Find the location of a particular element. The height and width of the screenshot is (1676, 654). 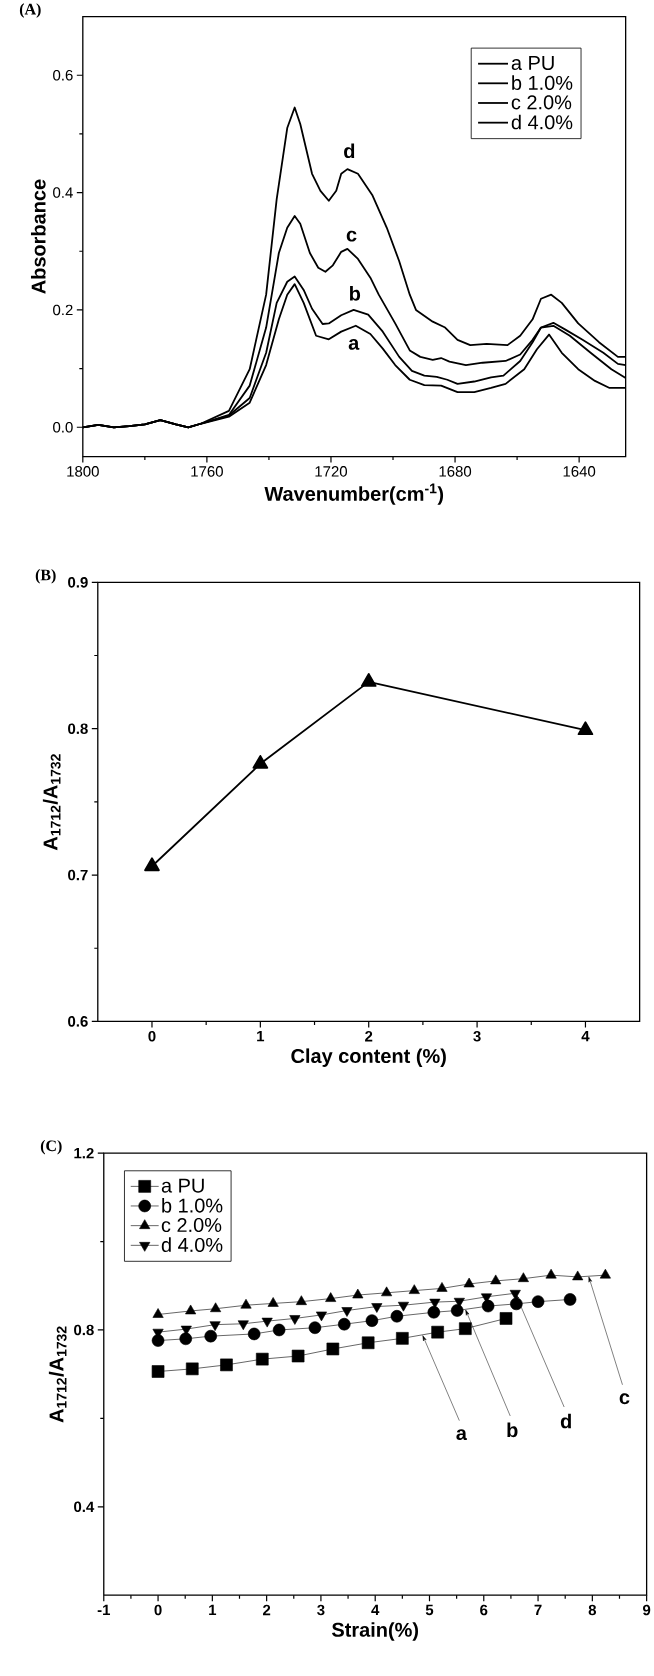

y-tick-label: 0.7 is located at coordinates (78, 875).